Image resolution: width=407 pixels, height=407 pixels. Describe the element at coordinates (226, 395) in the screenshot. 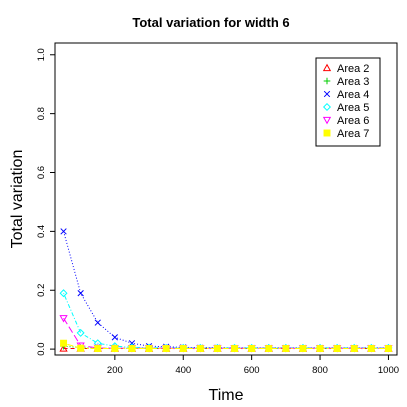

I see `x-axis-label: Time` at that location.